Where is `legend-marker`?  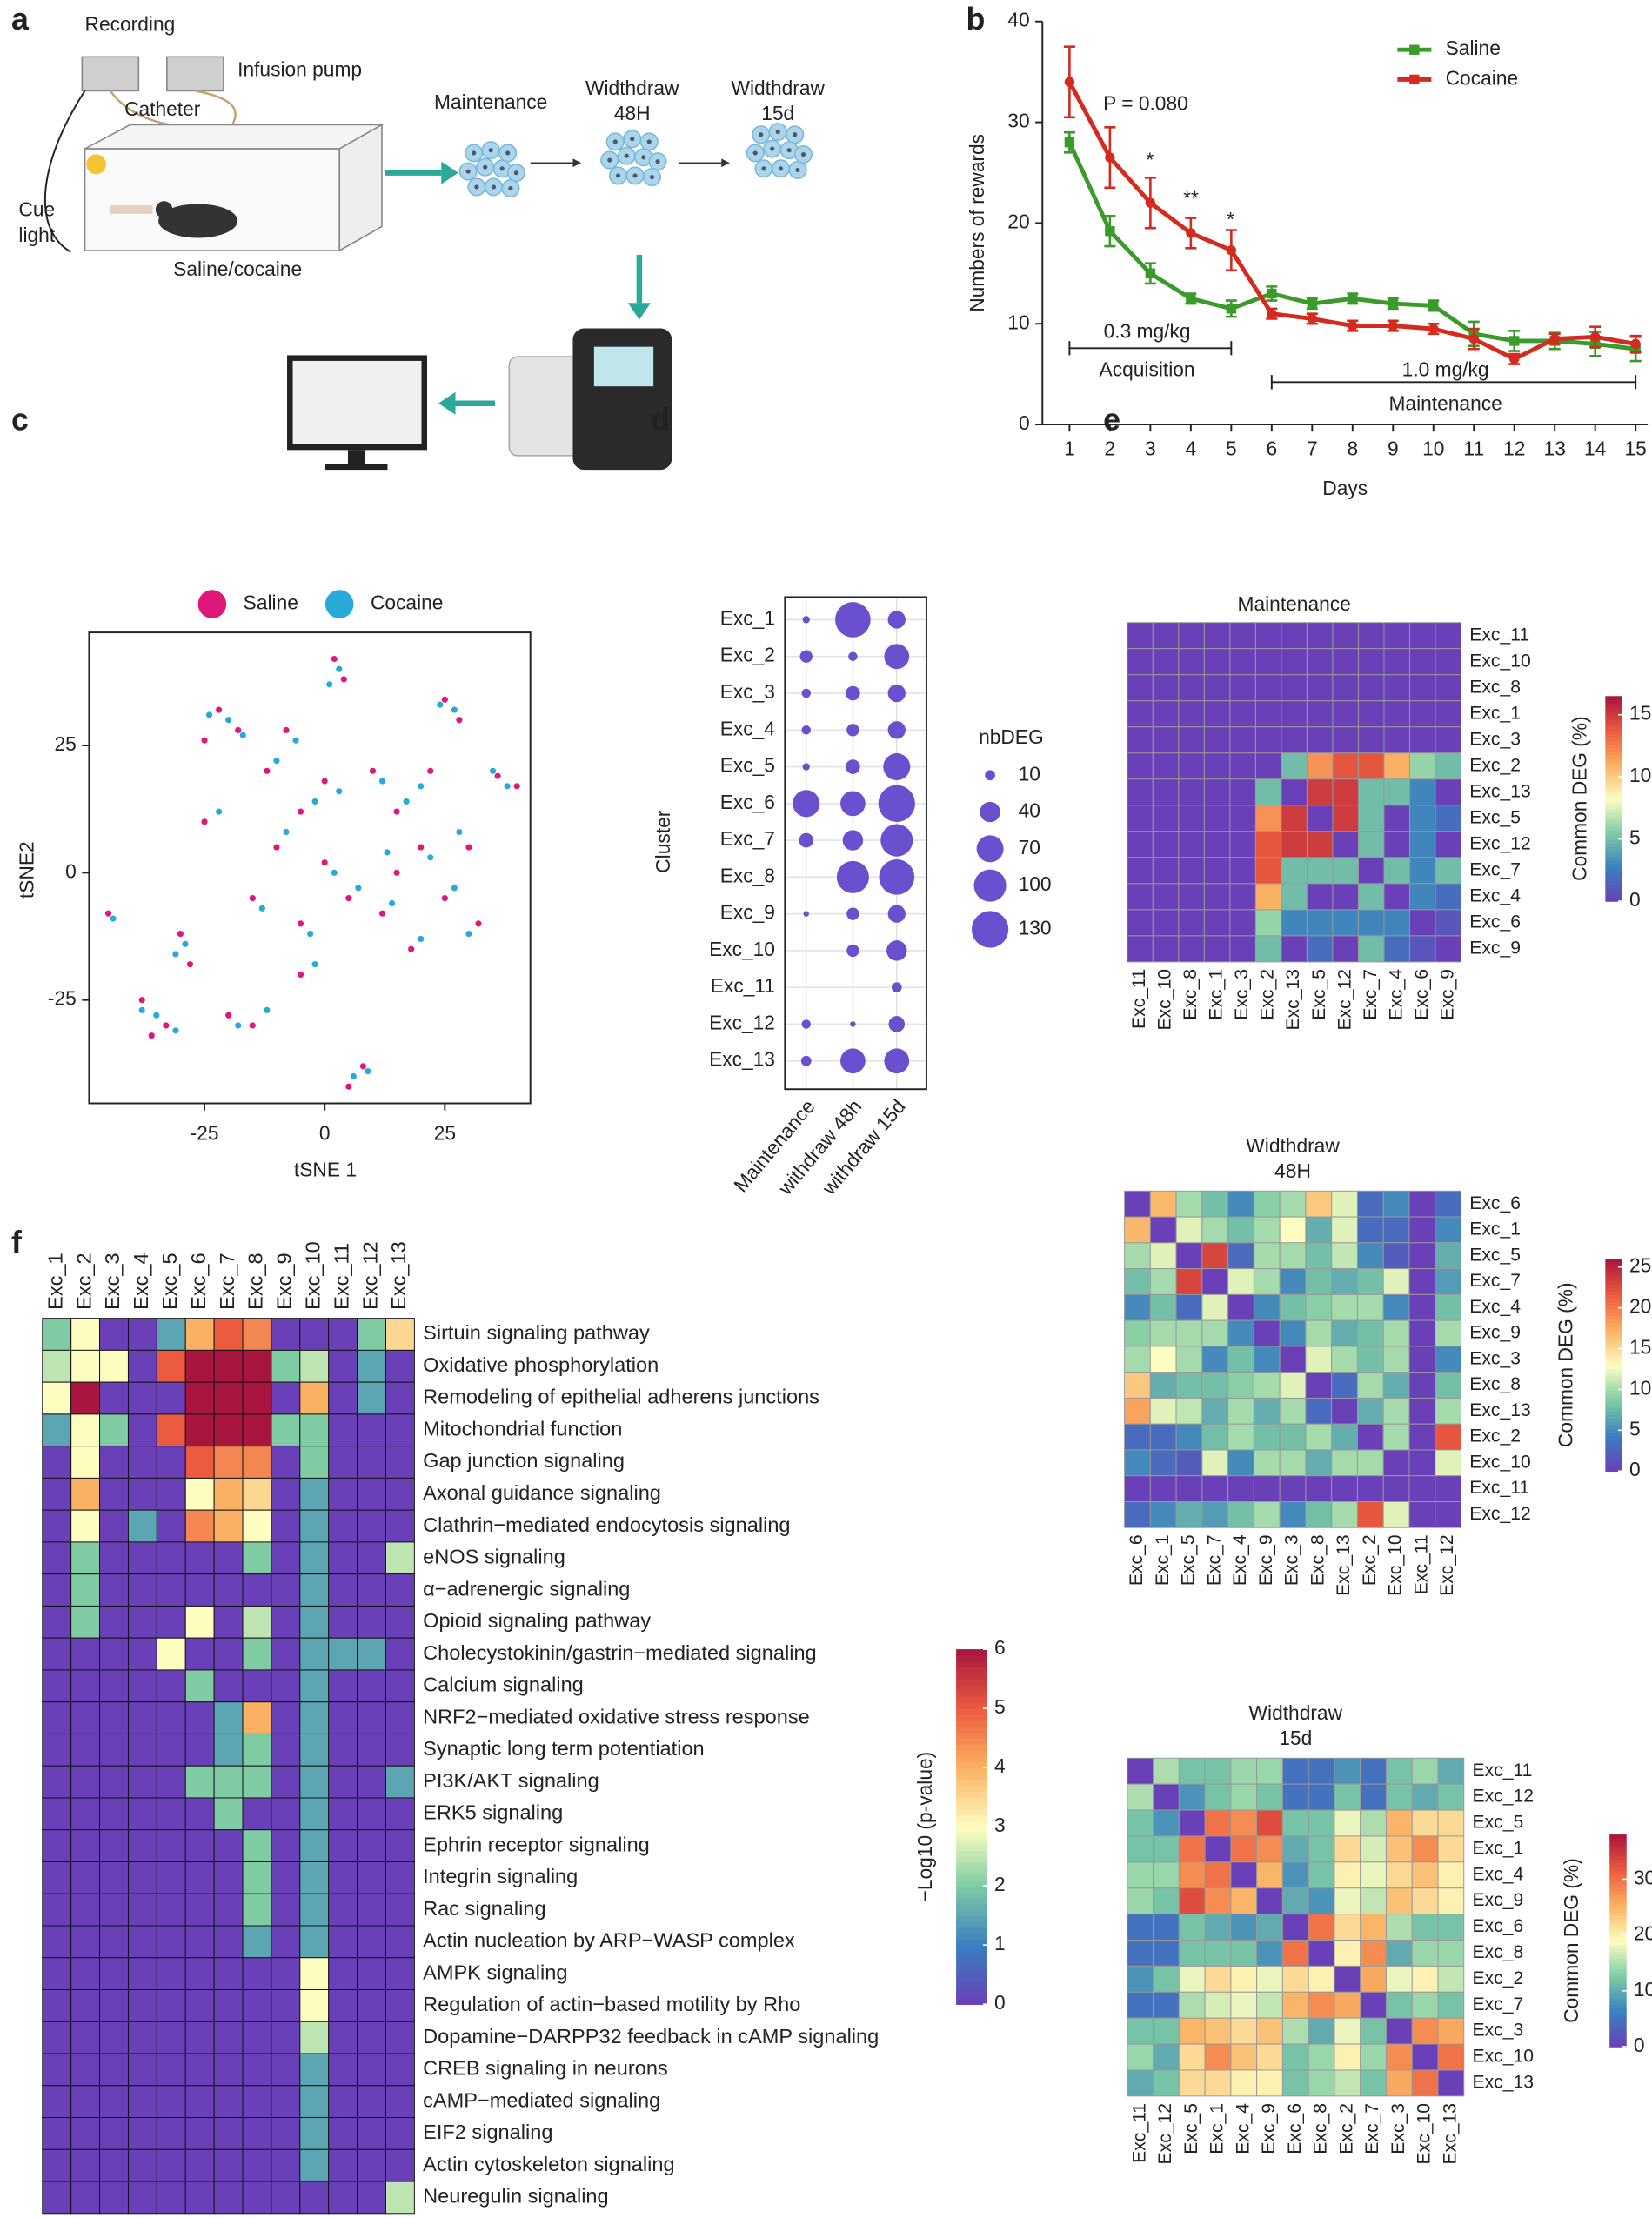
legend-marker is located at coordinates (1414, 49).